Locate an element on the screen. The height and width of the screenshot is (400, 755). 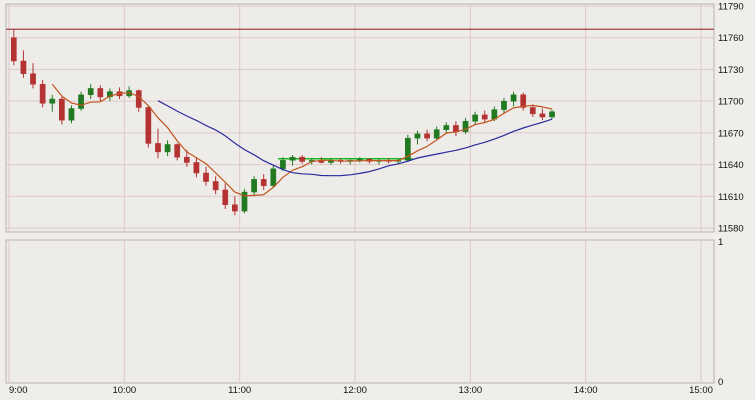
x-axis-label: 12:00 is located at coordinates (355, 390).